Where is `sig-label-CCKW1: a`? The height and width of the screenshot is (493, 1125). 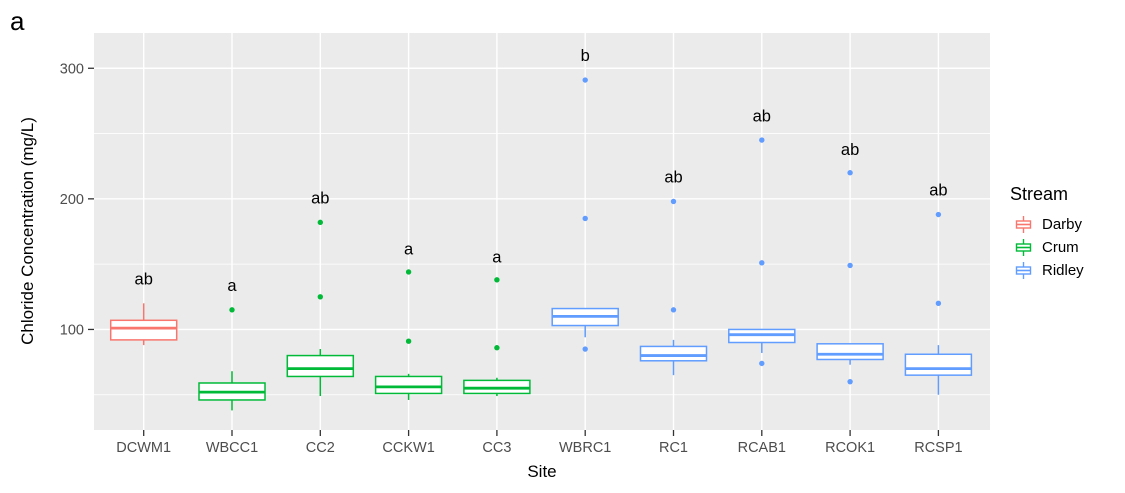 sig-label-CCKW1: a is located at coordinates (409, 249).